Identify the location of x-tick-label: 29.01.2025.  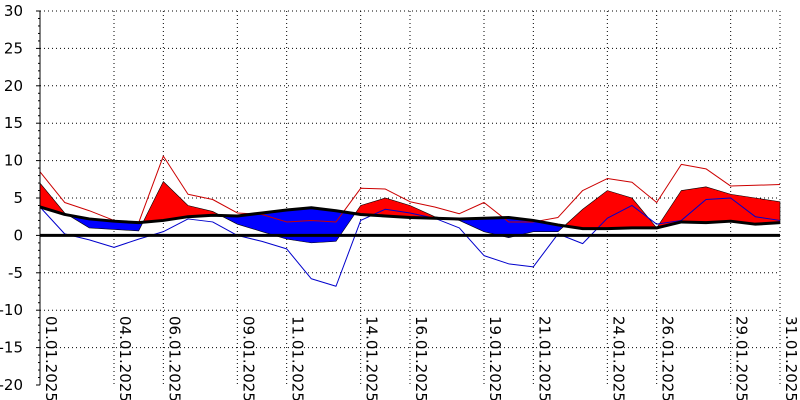
(742, 358).